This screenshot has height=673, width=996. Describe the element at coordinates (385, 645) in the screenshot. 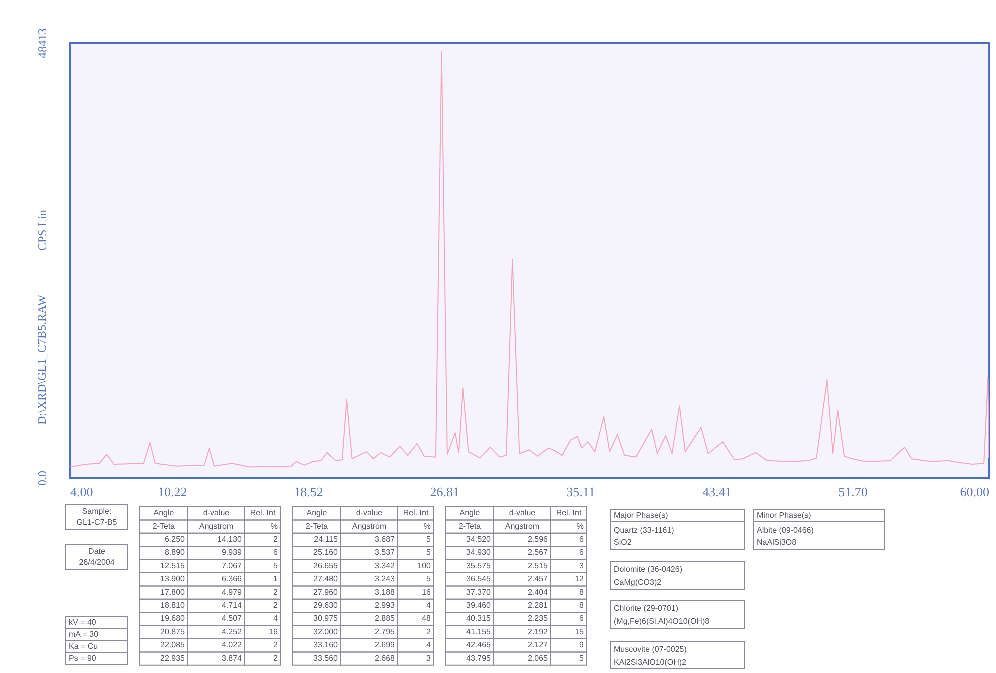

I see `text: 2.699` at that location.